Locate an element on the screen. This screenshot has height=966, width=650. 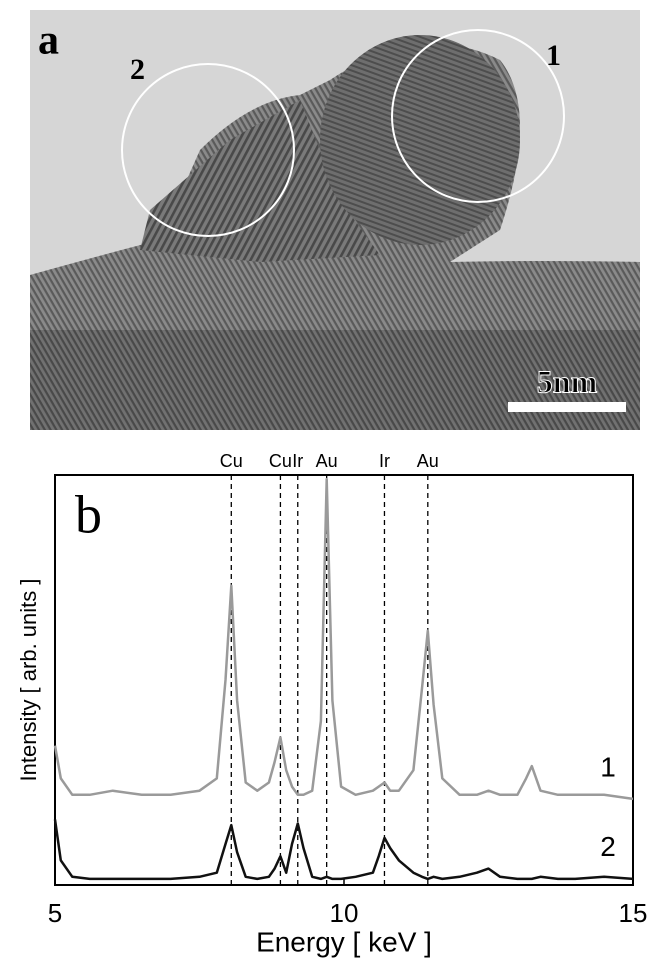
region-label: 2 is located at coordinates (137, 69).